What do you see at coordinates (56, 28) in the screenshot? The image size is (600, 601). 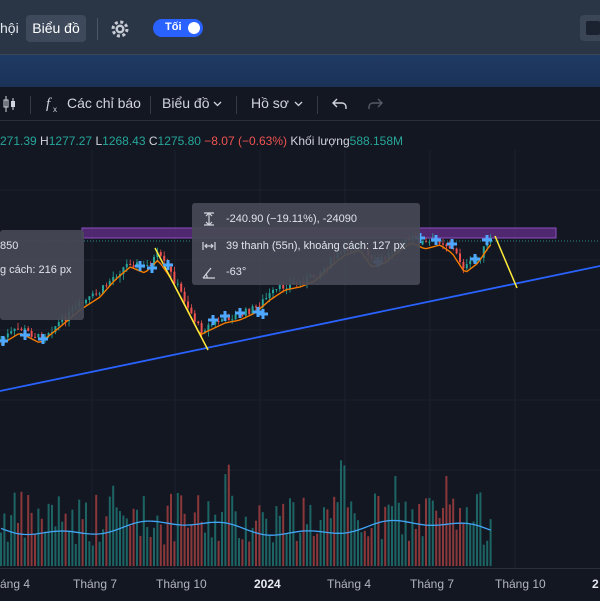 I see `tab-chart: Biểu đồ` at bounding box center [56, 28].